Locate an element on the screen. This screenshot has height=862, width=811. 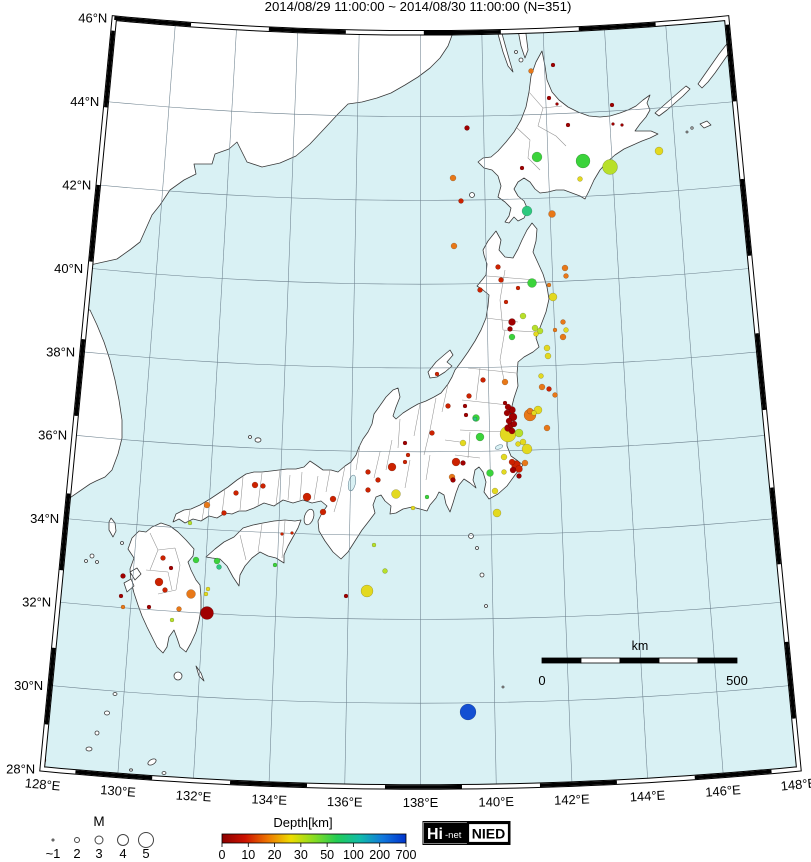
lake-kasumigaura is located at coordinates (499, 447).